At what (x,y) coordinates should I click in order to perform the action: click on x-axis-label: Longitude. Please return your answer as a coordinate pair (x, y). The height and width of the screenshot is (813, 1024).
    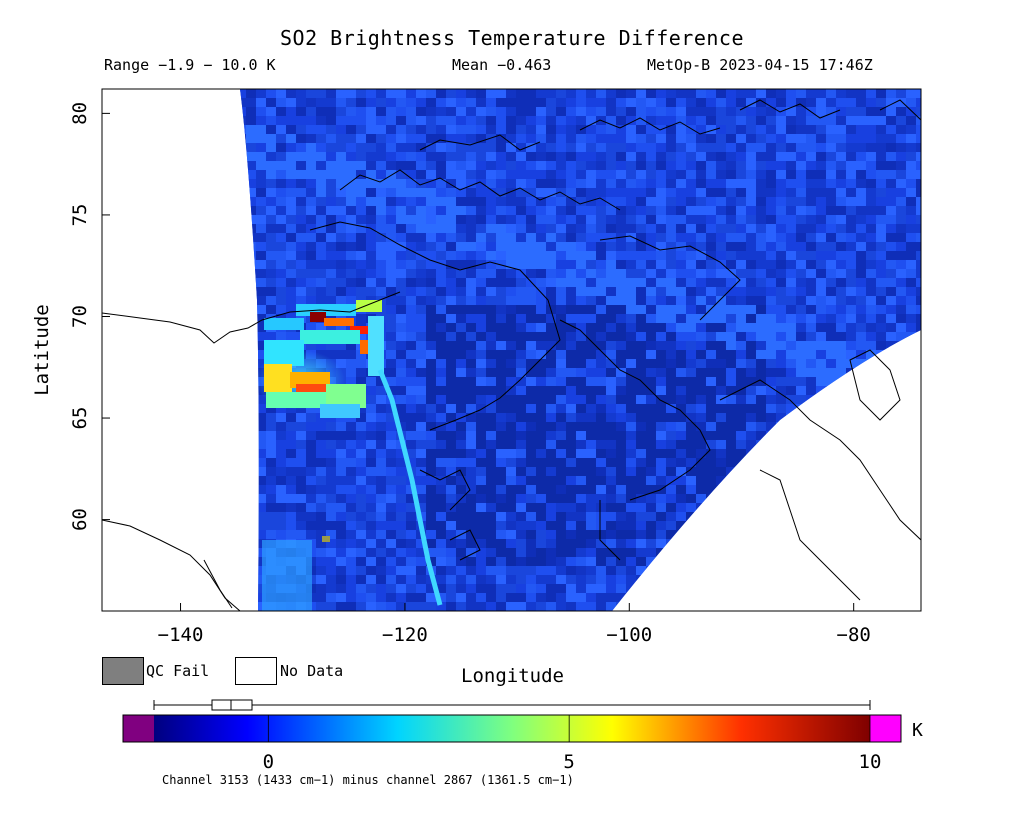
    Looking at the image, I should click on (512, 676).